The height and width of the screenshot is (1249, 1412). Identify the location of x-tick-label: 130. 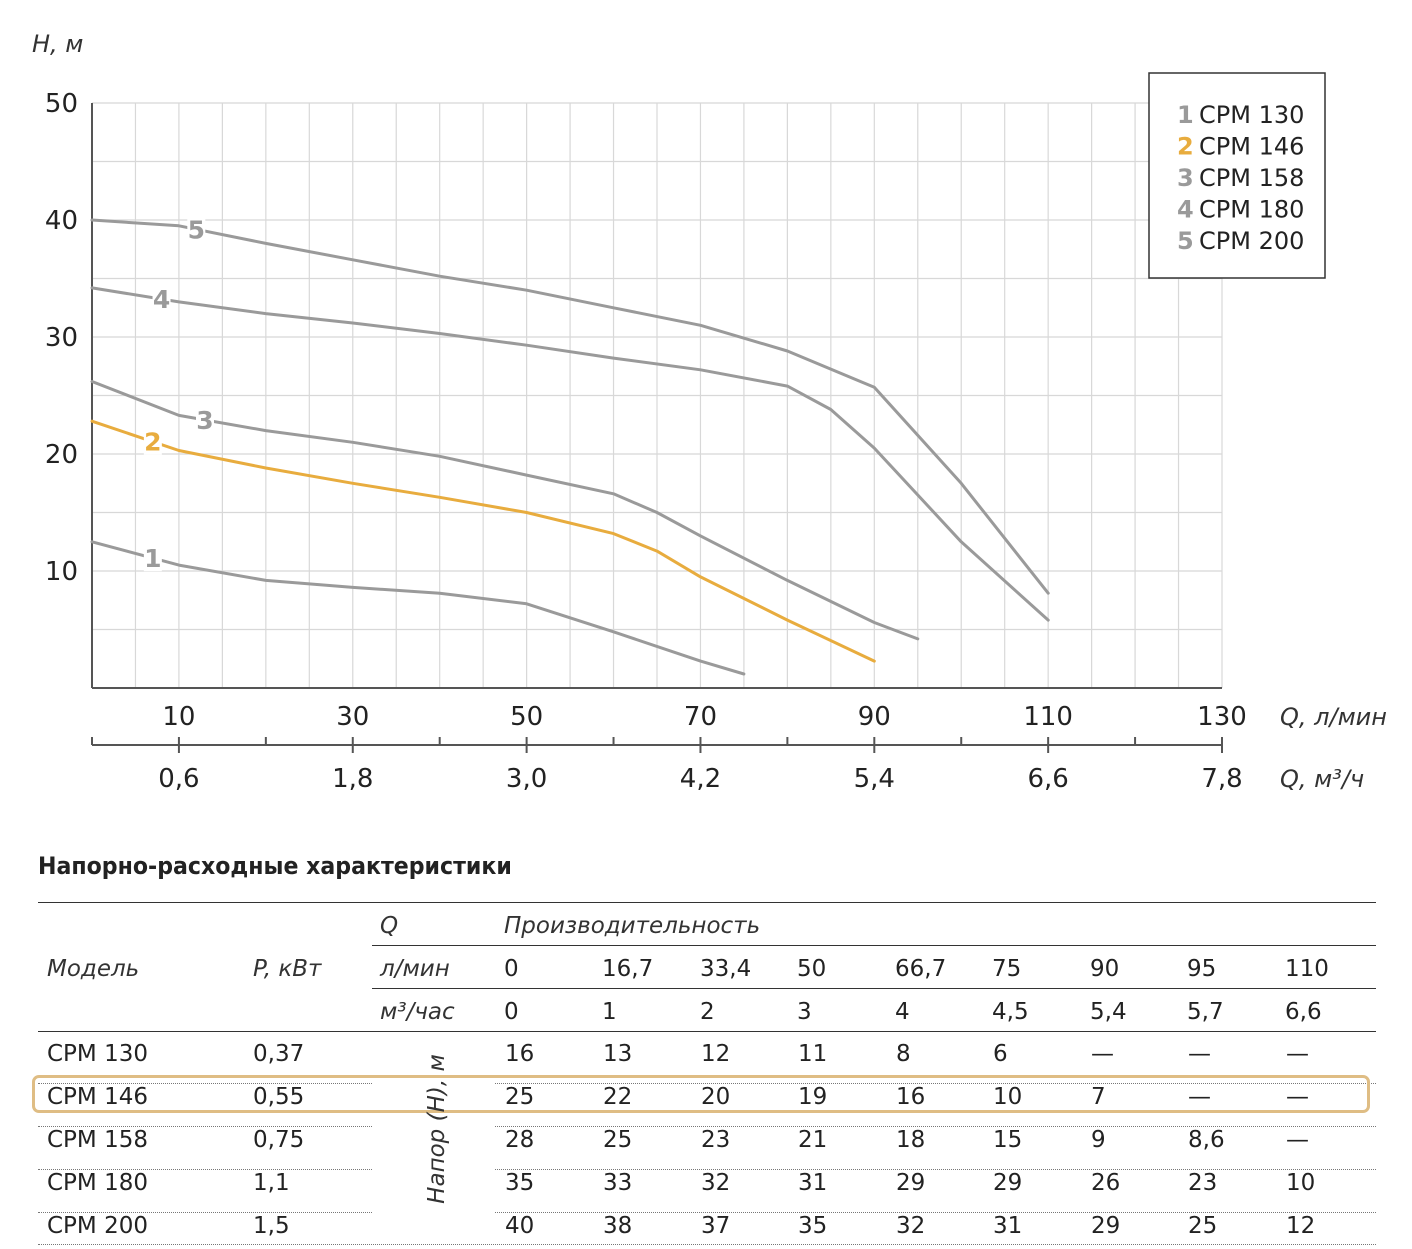
(1222, 717).